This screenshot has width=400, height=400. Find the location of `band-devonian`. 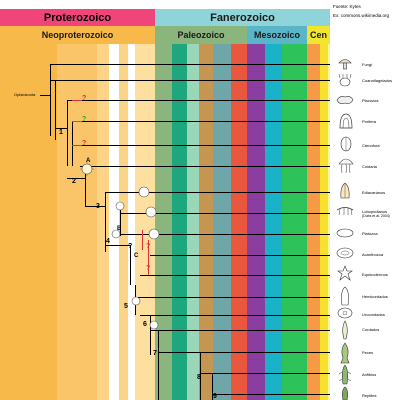

band-devonian is located at coordinates (206, 222).